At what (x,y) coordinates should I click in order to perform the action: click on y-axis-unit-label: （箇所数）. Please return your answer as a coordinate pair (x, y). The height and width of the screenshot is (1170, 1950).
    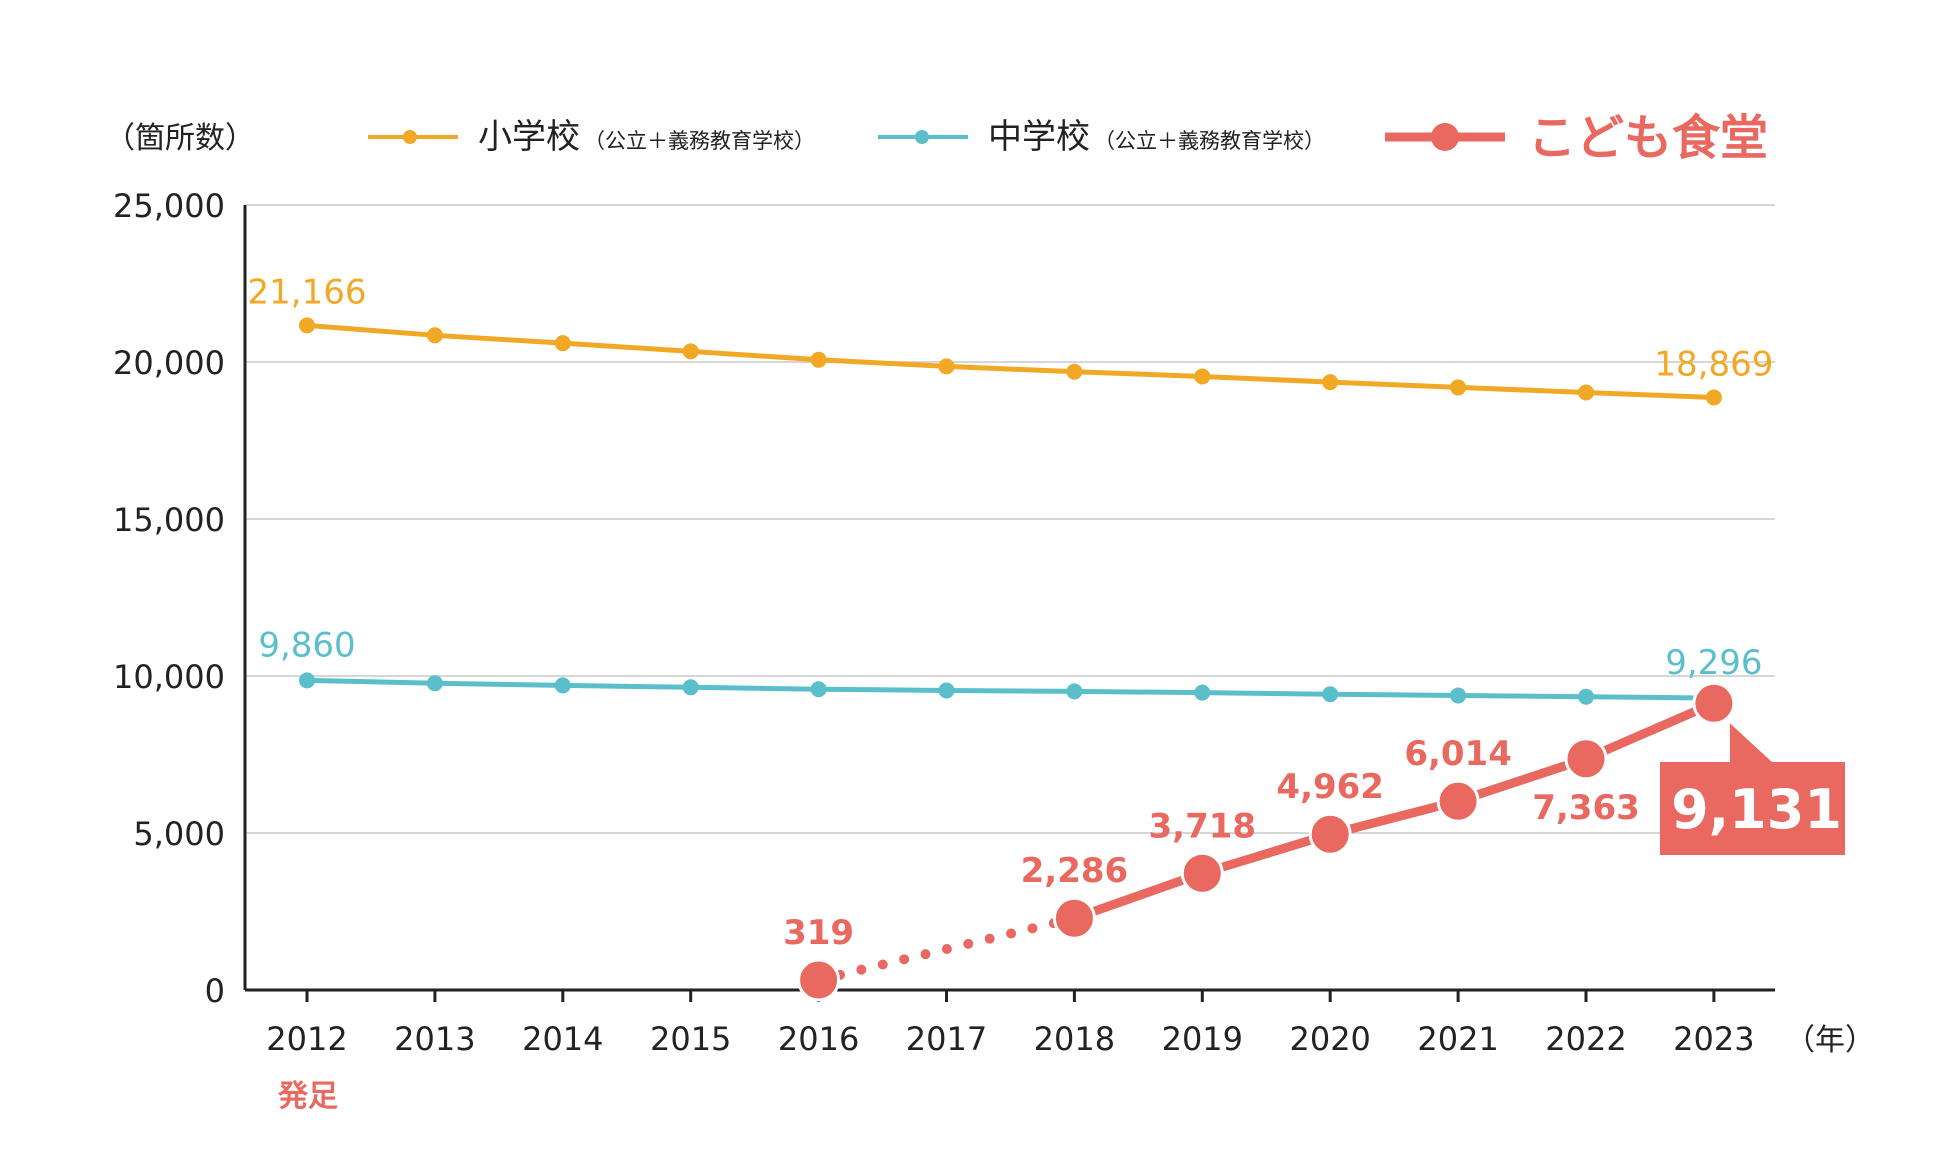
    Looking at the image, I should click on (180, 138).